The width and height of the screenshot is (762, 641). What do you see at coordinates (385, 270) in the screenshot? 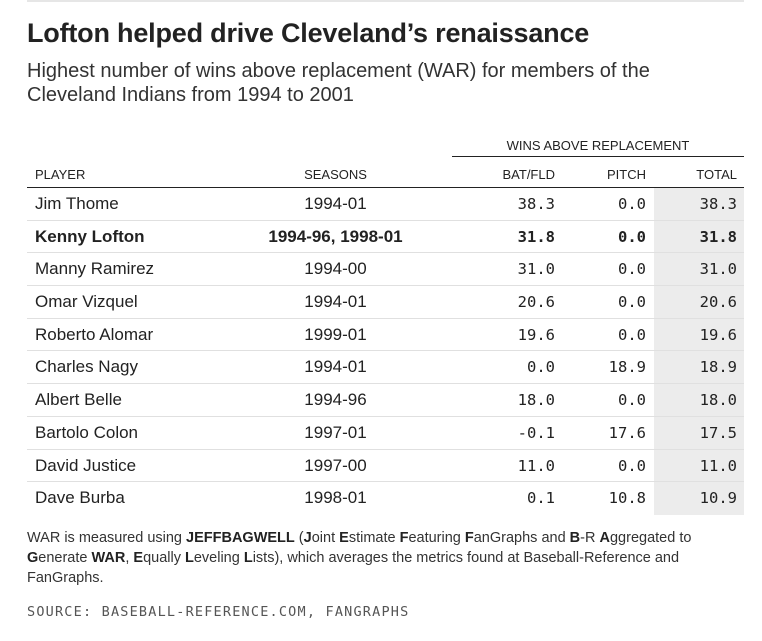
I see `table-row: Manny Ramirez 1994-00 31.0 0.0 31.0` at bounding box center [385, 270].